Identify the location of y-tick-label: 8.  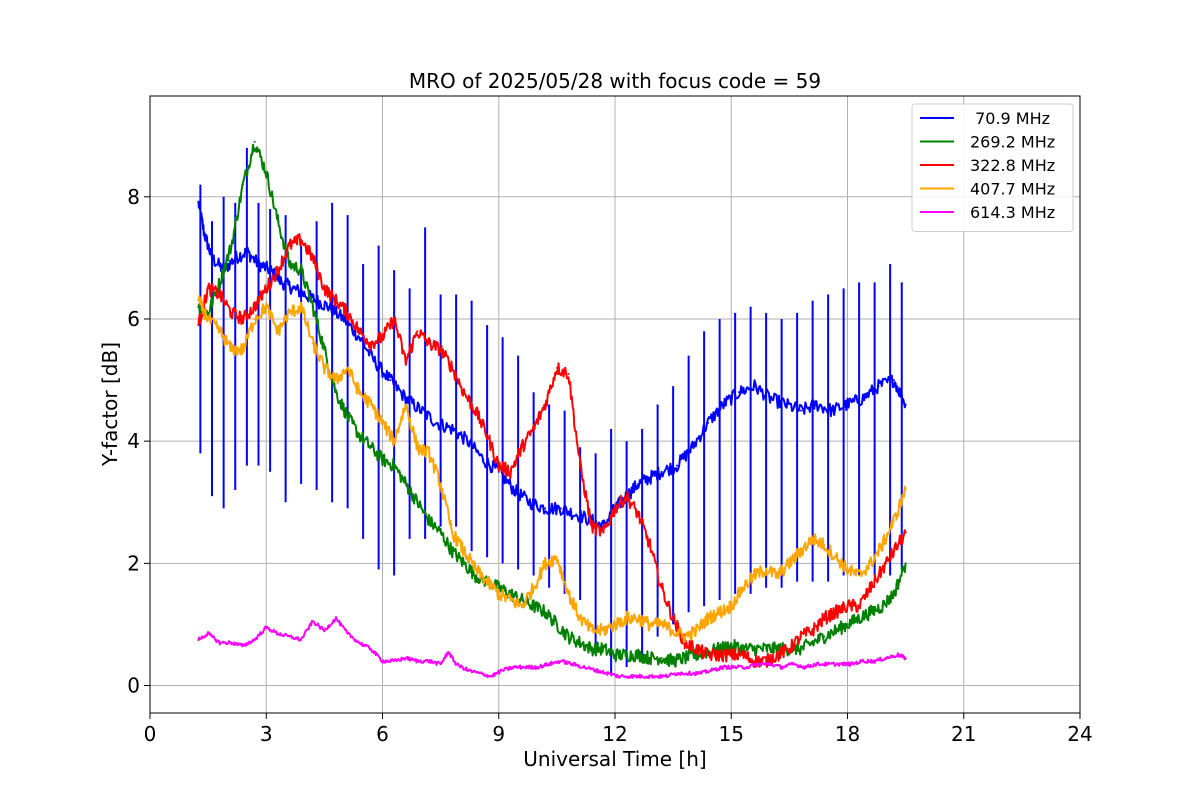
(133, 197).